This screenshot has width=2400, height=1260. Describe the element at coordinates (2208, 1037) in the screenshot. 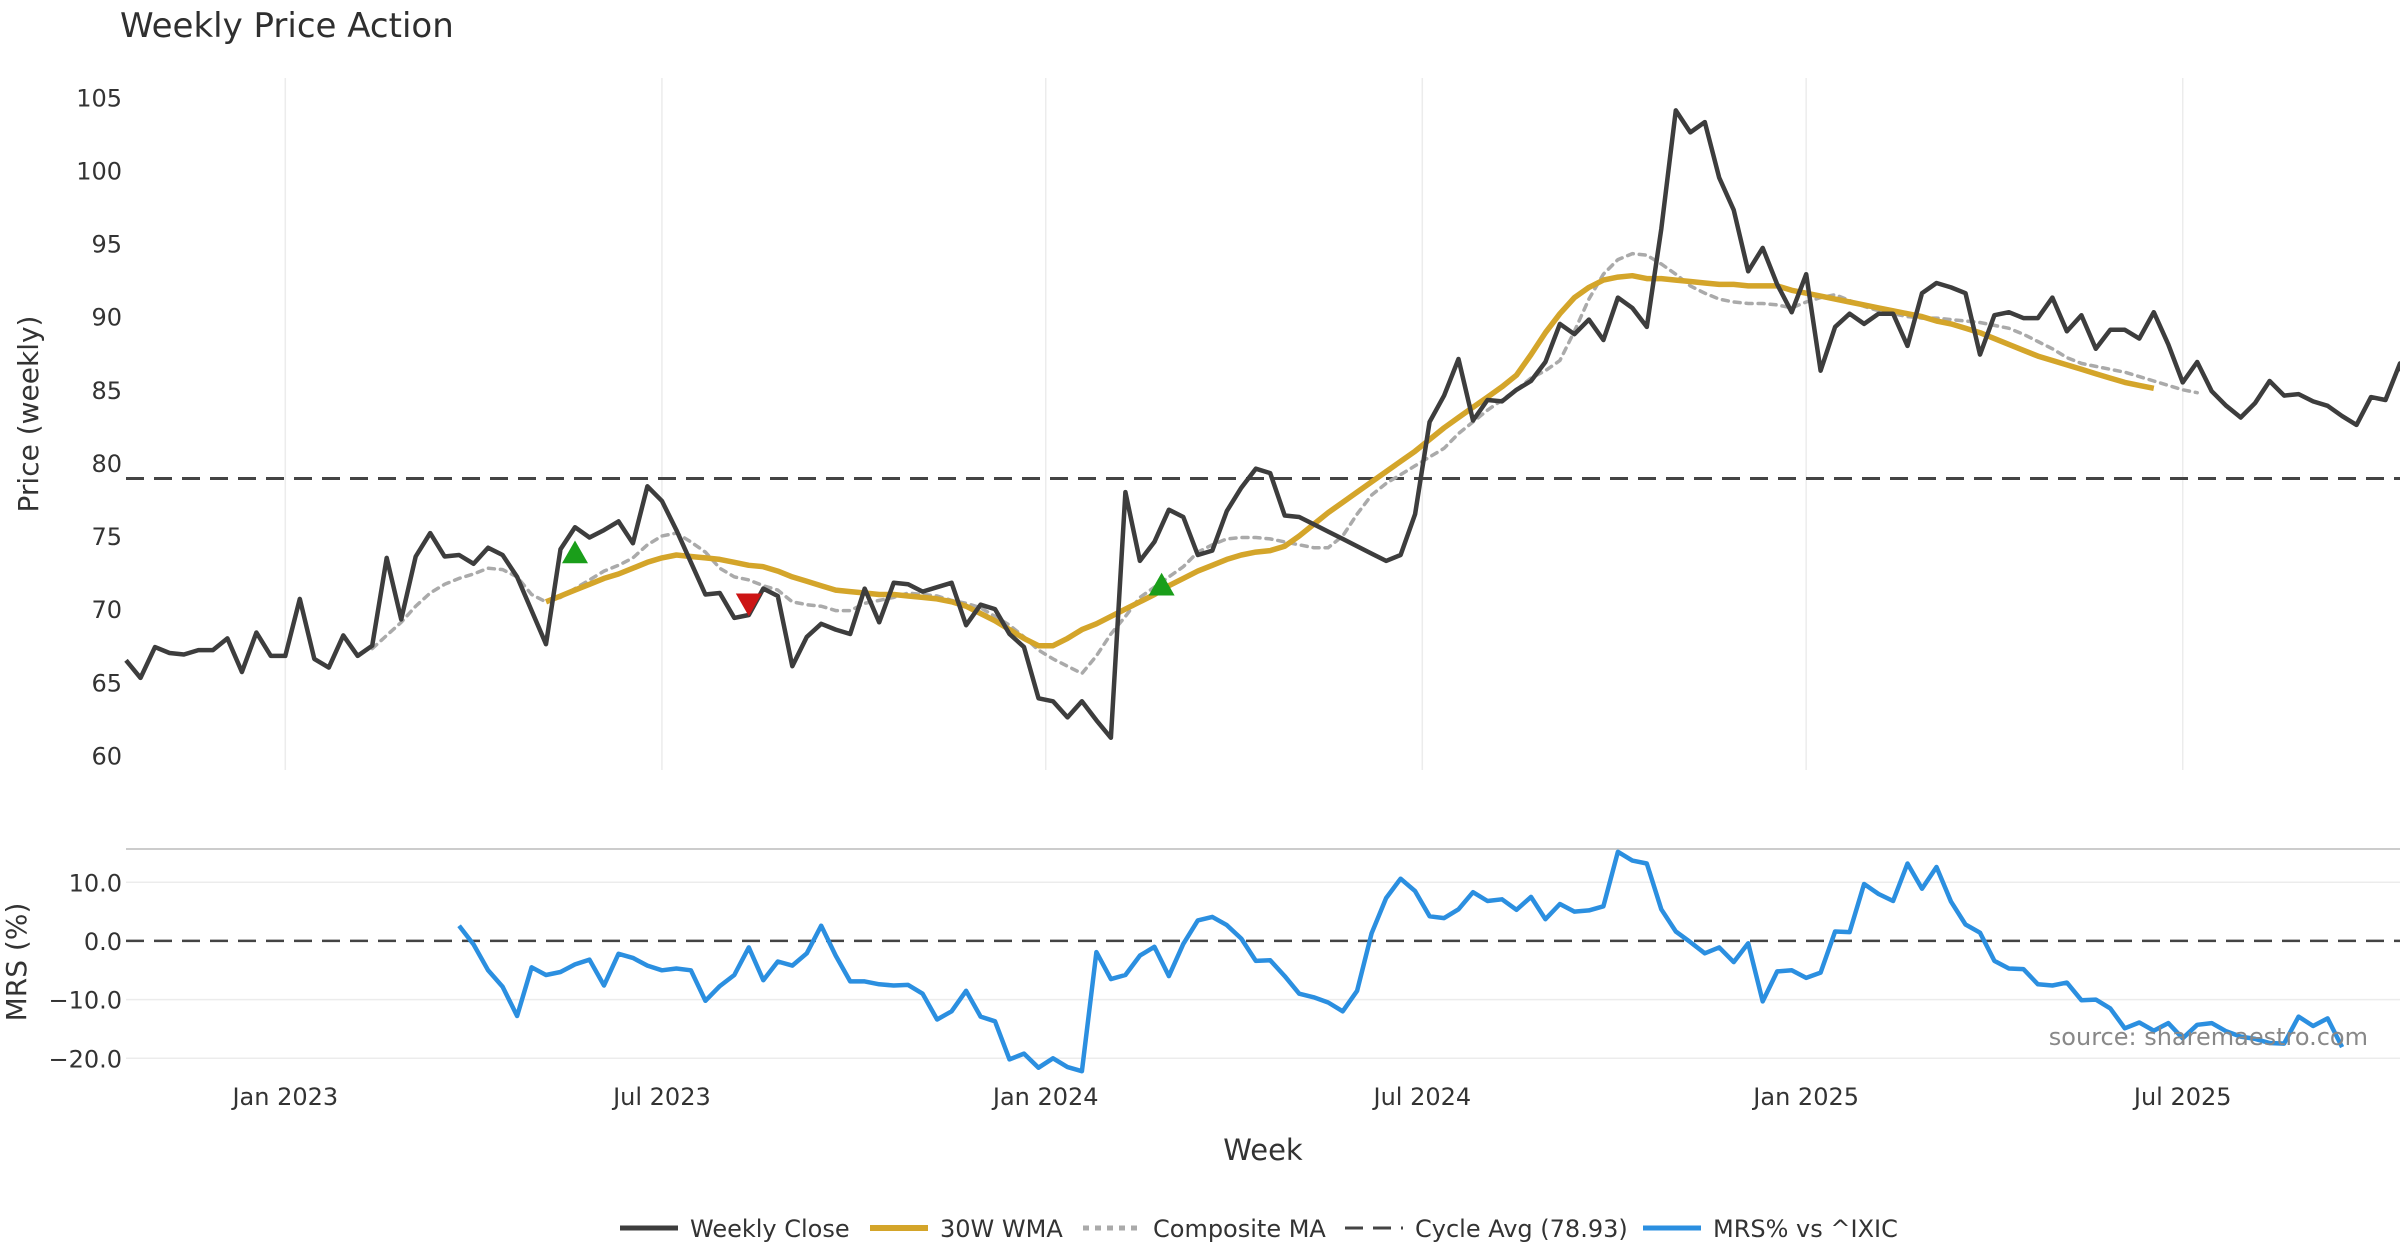

I see `source-note: source: sharemaestro.com` at that location.